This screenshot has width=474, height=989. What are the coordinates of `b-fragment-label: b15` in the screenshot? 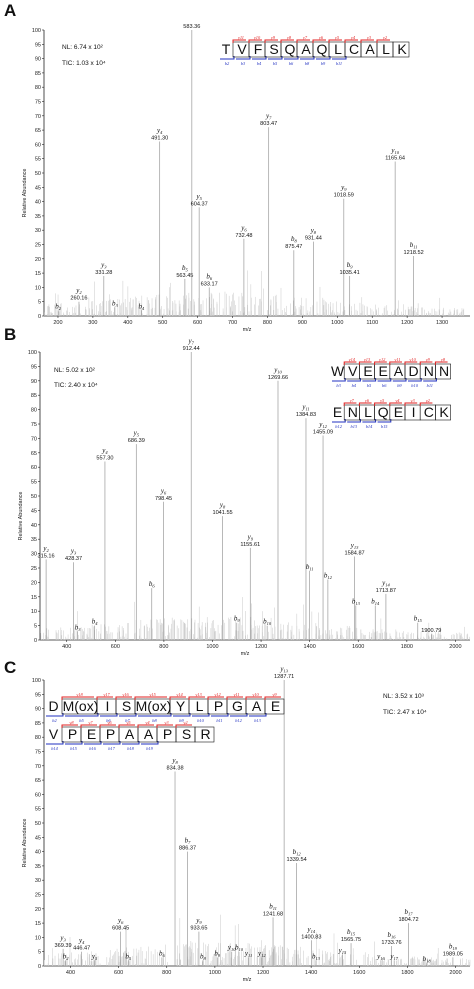 It's located at (73, 748).